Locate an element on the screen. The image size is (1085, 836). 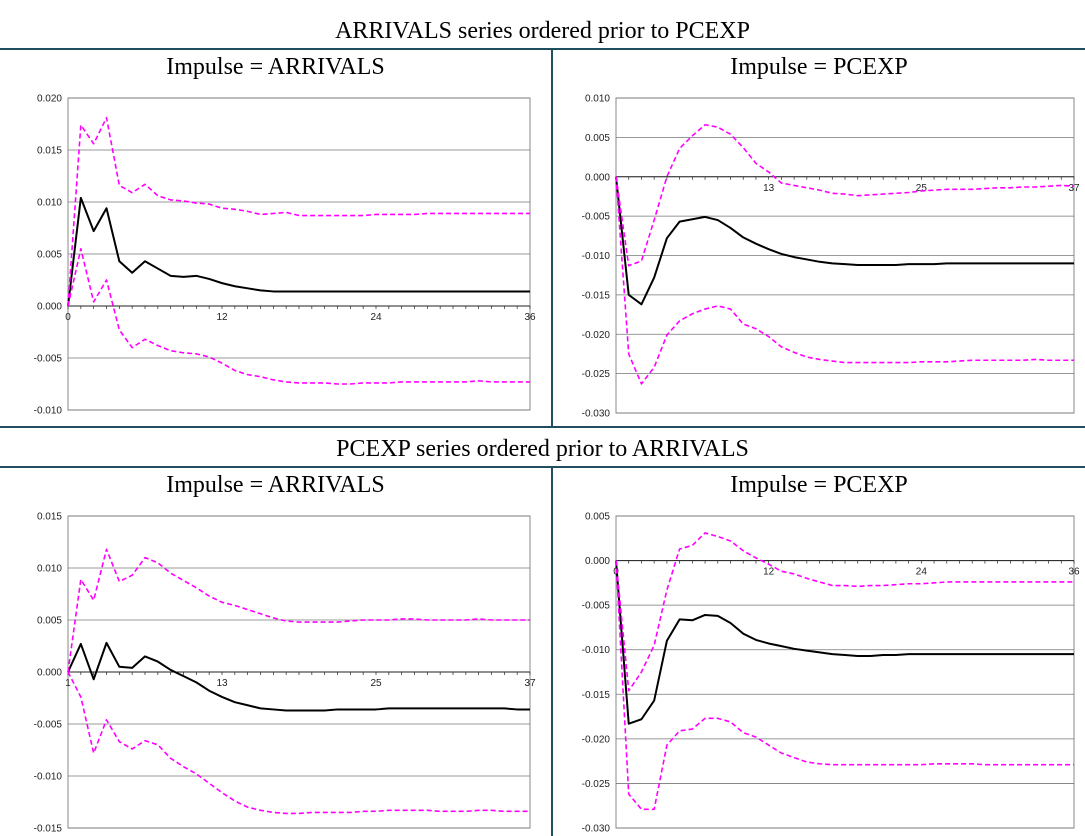
panel-title-4: Impulse = PCEXP is located at coordinates (819, 485).